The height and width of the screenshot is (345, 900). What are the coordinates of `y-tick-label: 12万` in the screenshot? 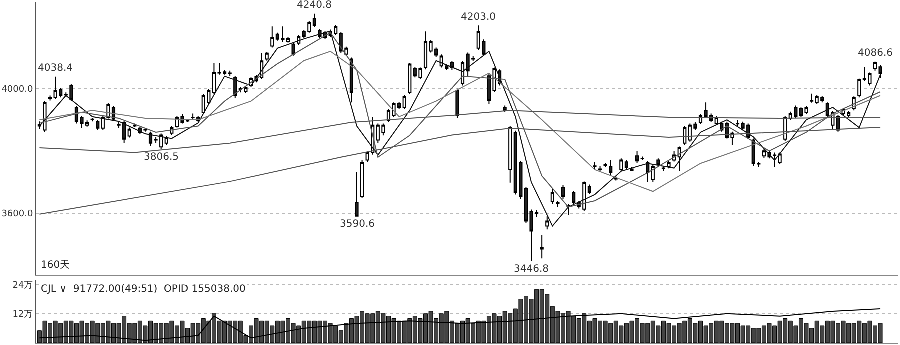 It's located at (23, 315).